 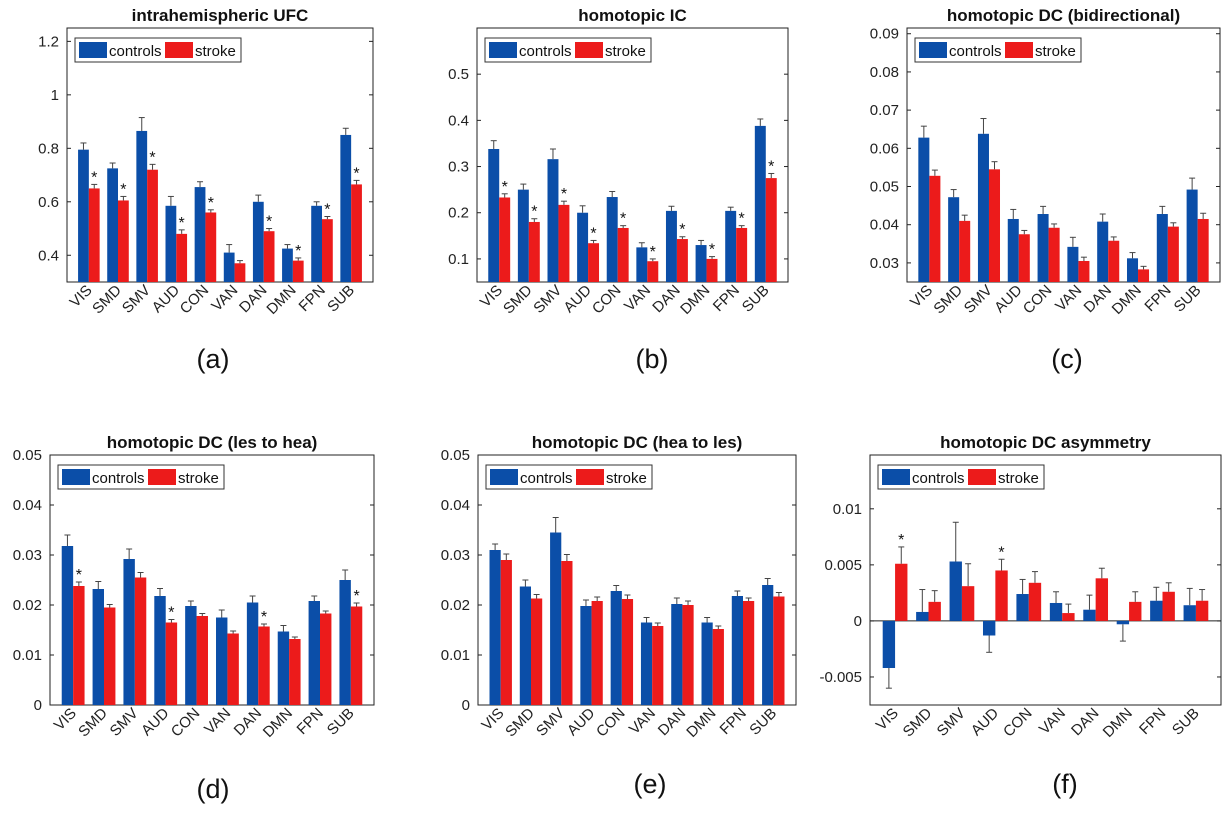 What do you see at coordinates (924, 209) in the screenshot?
I see `bar-controls-VIS` at bounding box center [924, 209].